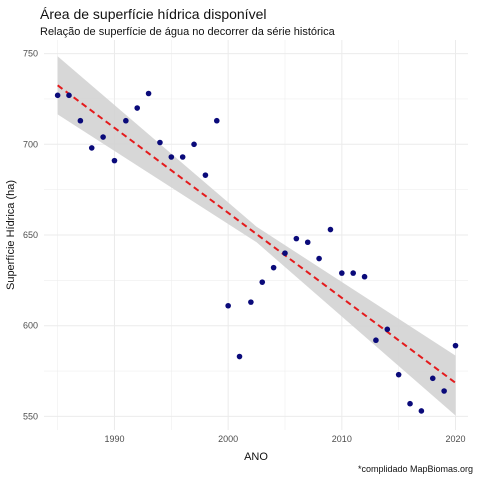 The height and width of the screenshot is (480, 480). What do you see at coordinates (256, 457) in the screenshot?
I see `x-axis-label: ANO` at bounding box center [256, 457].